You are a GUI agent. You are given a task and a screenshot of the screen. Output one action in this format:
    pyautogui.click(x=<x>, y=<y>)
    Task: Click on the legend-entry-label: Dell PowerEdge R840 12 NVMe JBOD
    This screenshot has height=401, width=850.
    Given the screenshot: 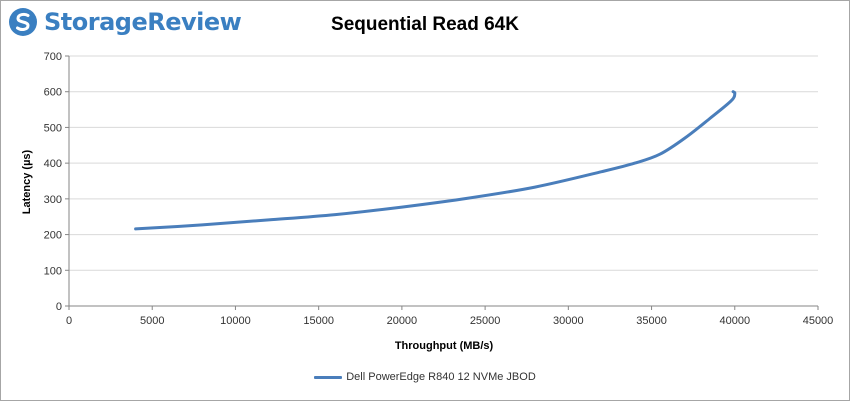 What is the action you would take?
    pyautogui.click(x=441, y=377)
    